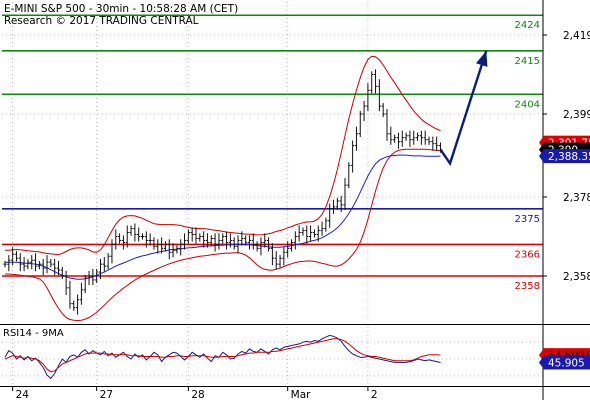 The height and width of the screenshot is (404, 590). What do you see at coordinates (374, 394) in the screenshot?
I see `x-tick-label: 2` at bounding box center [374, 394].